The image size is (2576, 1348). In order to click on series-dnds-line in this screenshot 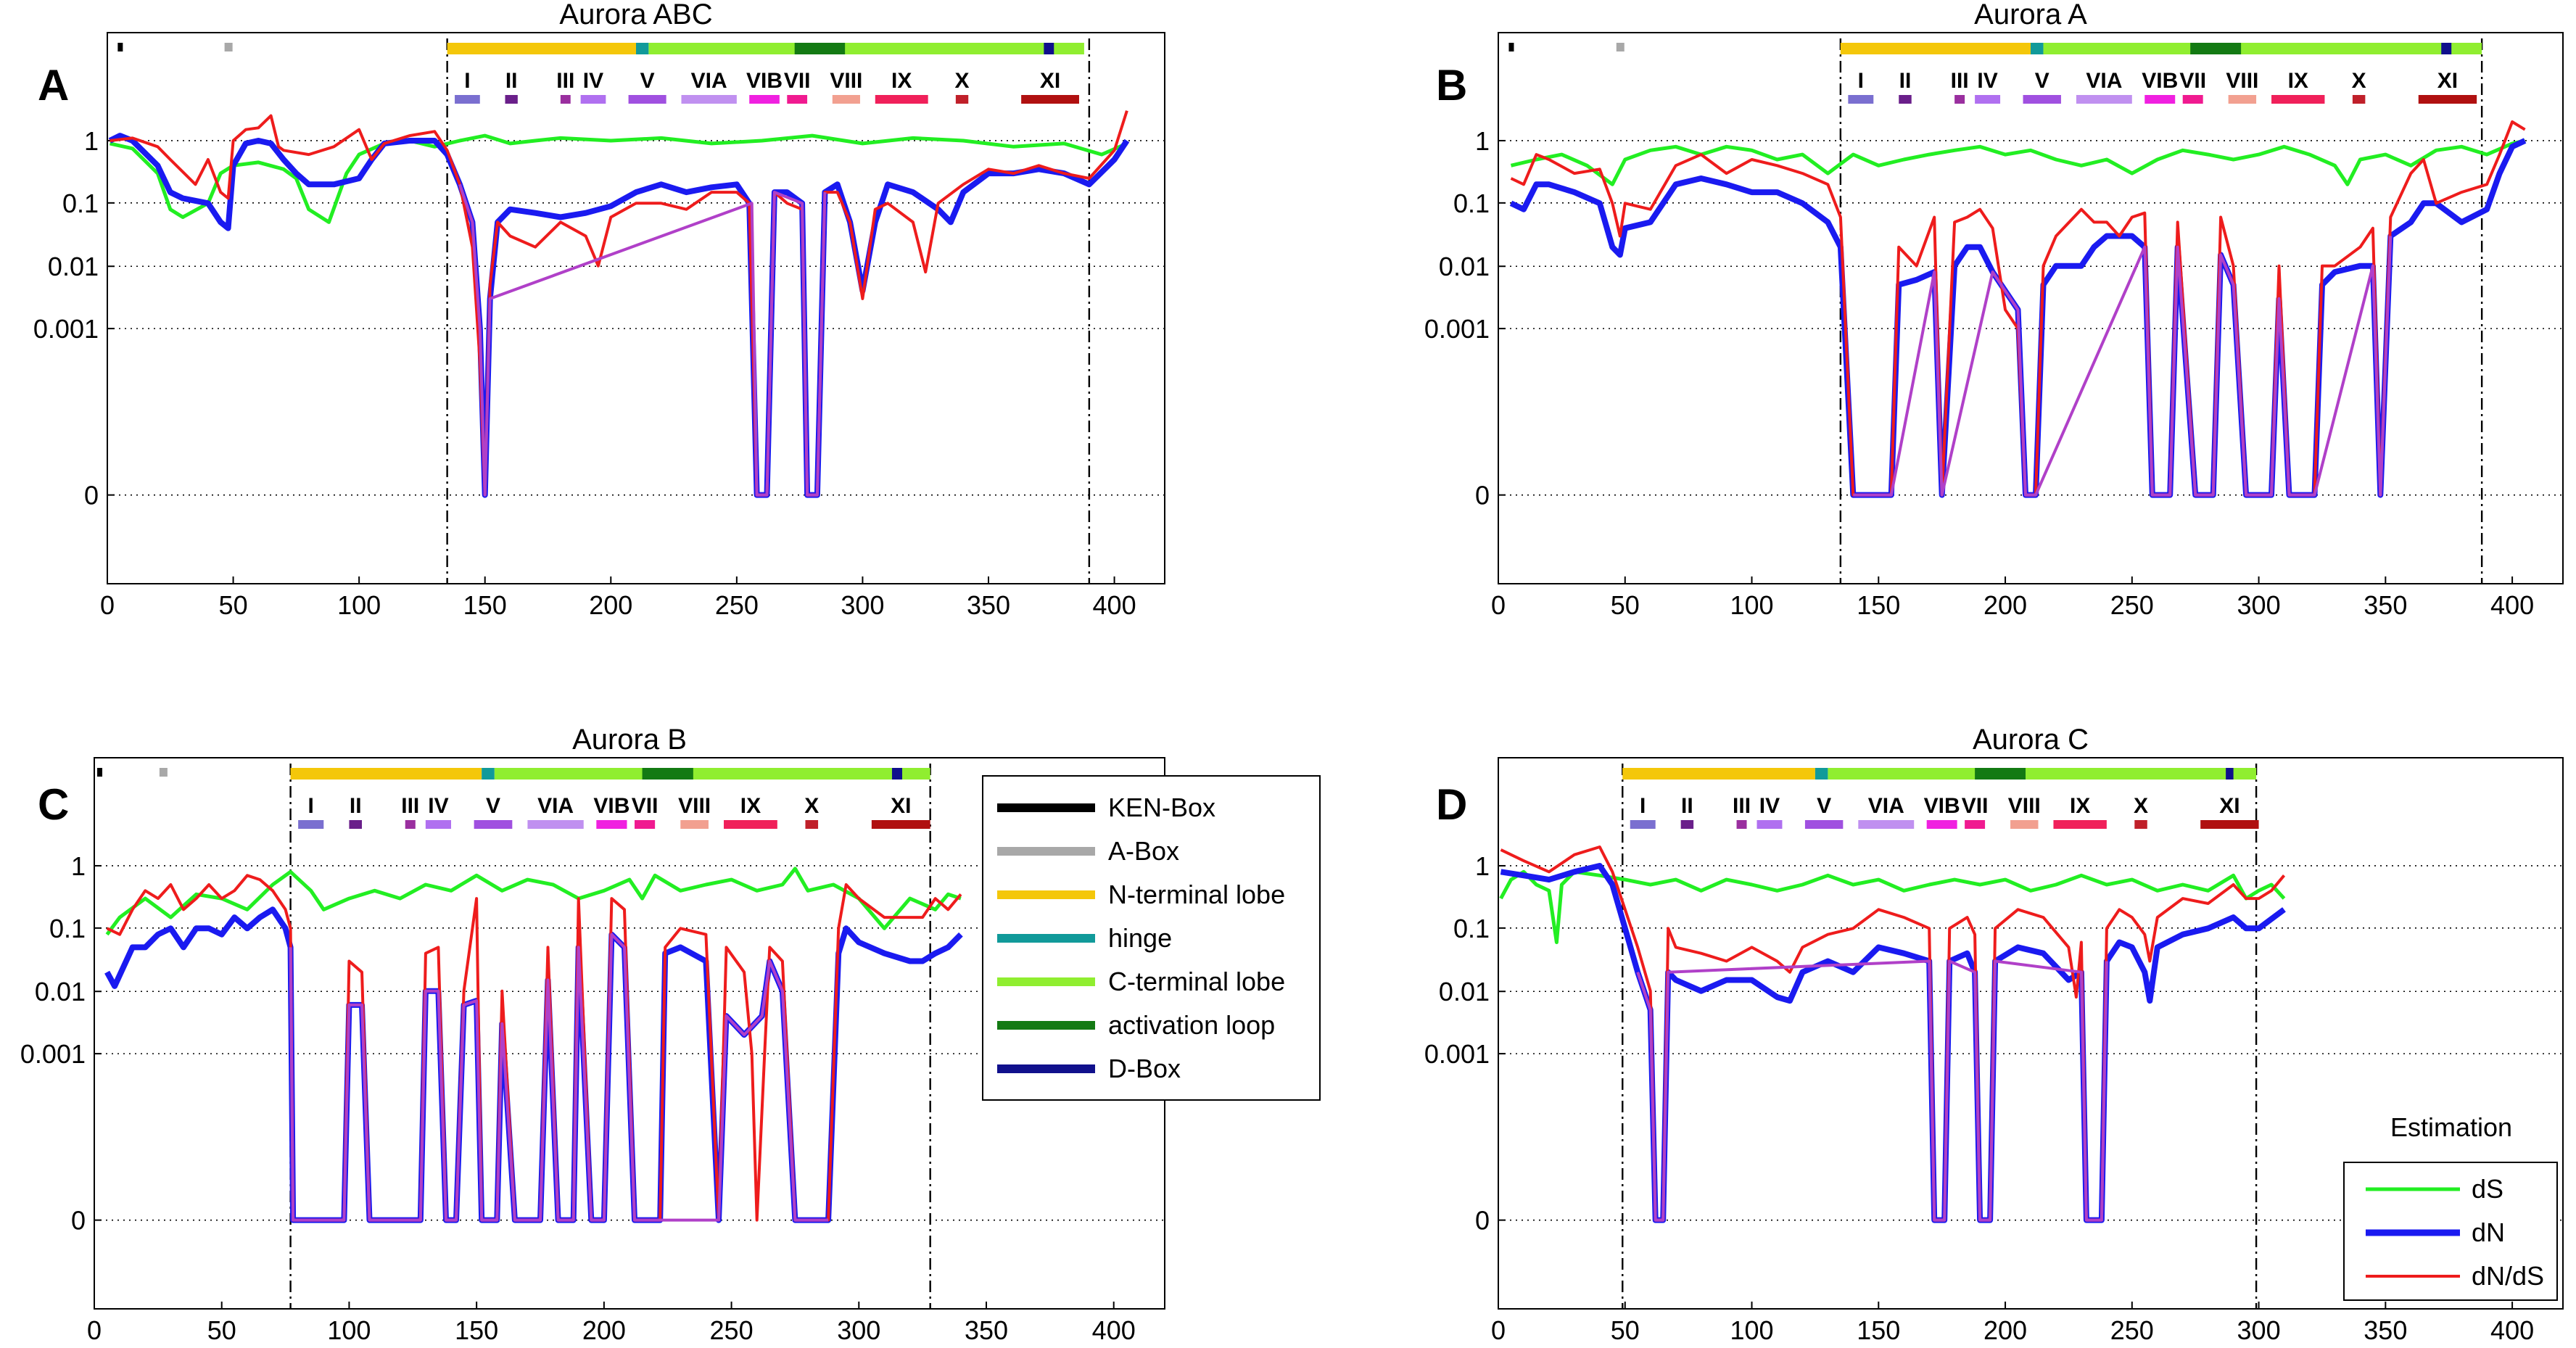, I will do `click(2018, 308)`.